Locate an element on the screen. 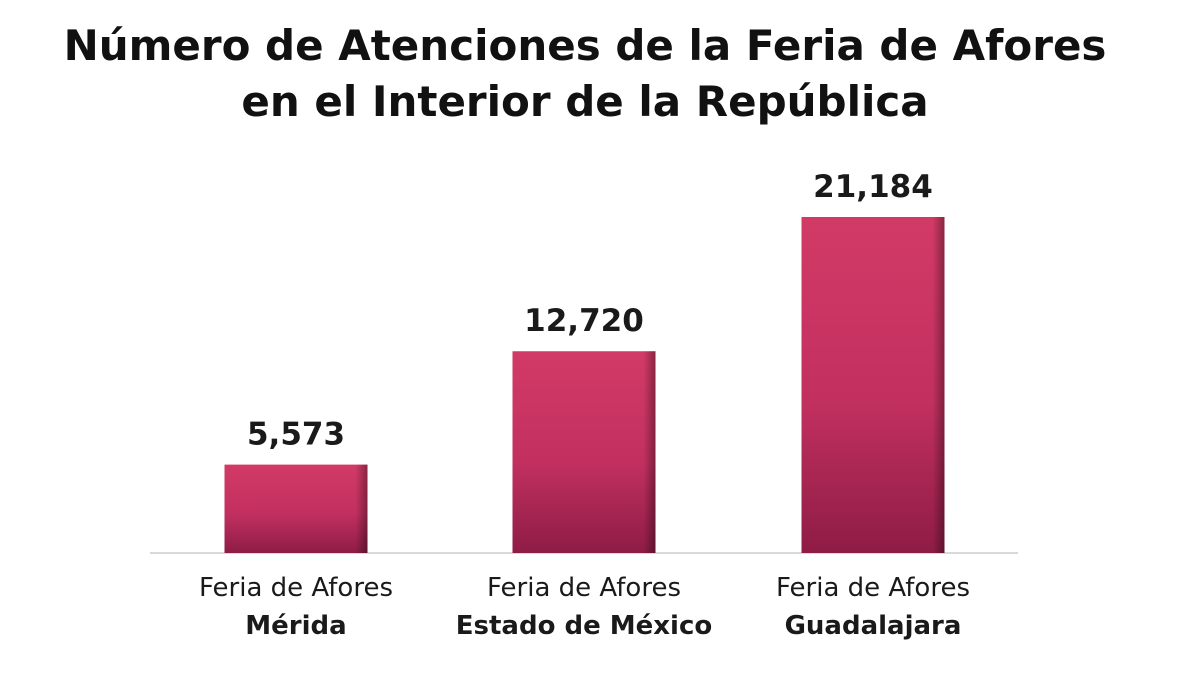 This screenshot has height=675, width=1200. category-label-line2-0: Mérida is located at coordinates (295, 626).